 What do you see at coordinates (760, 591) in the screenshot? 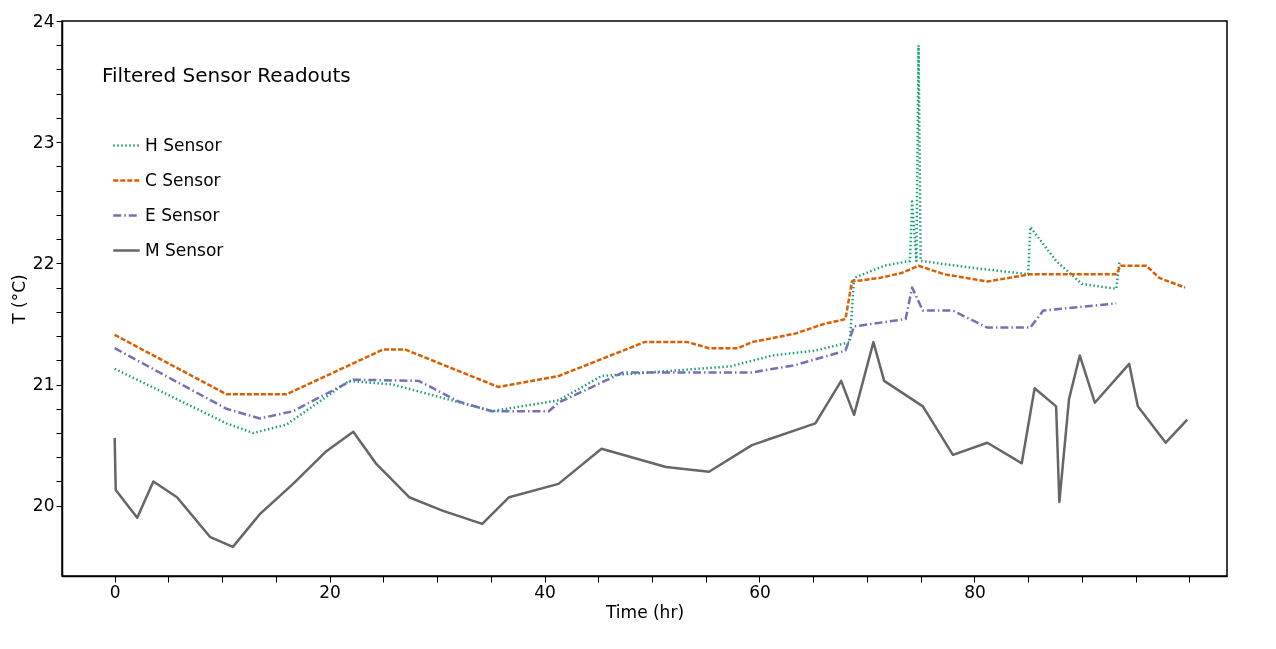
I see `x-tick-label: 60` at bounding box center [760, 591].